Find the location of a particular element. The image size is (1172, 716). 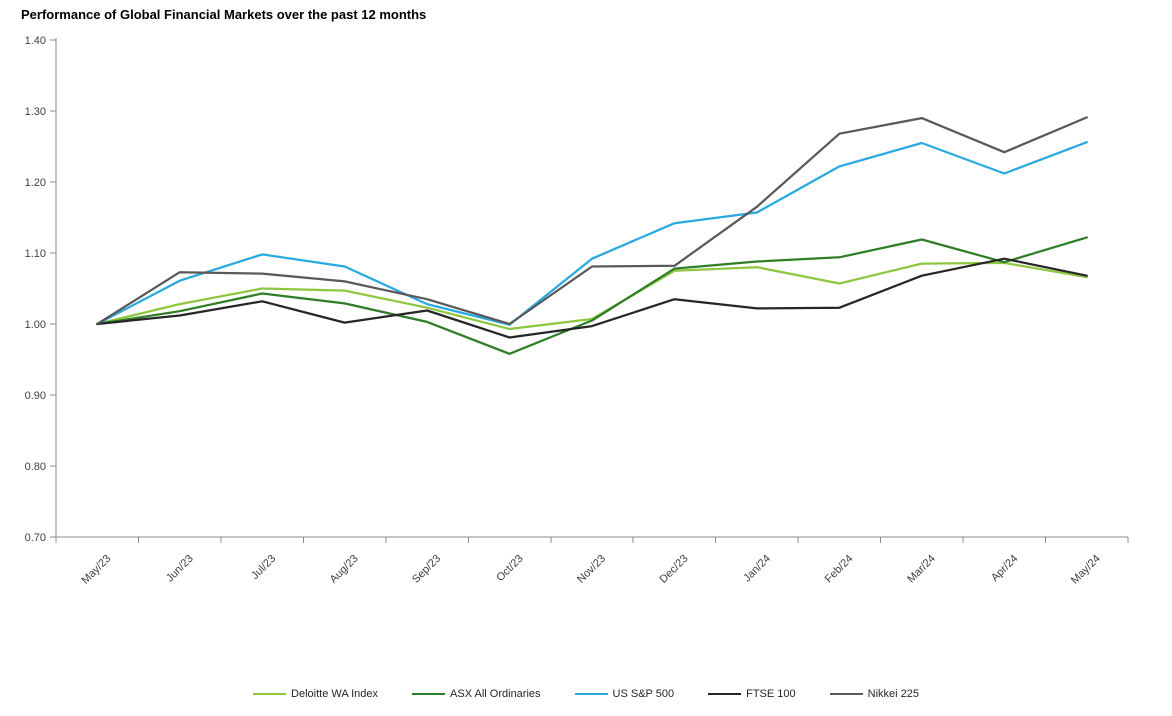

x-tick-label: Jan/24 is located at coordinates (757, 569).